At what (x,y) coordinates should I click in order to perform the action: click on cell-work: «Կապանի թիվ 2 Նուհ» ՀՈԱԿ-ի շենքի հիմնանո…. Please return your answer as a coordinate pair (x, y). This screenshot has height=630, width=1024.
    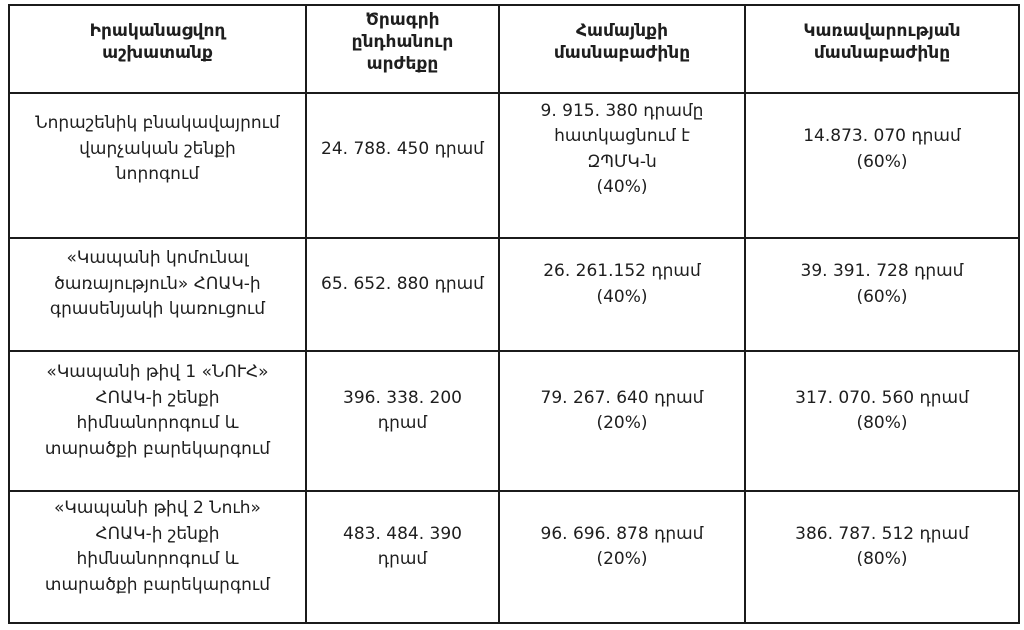
    Looking at the image, I should click on (157, 557).